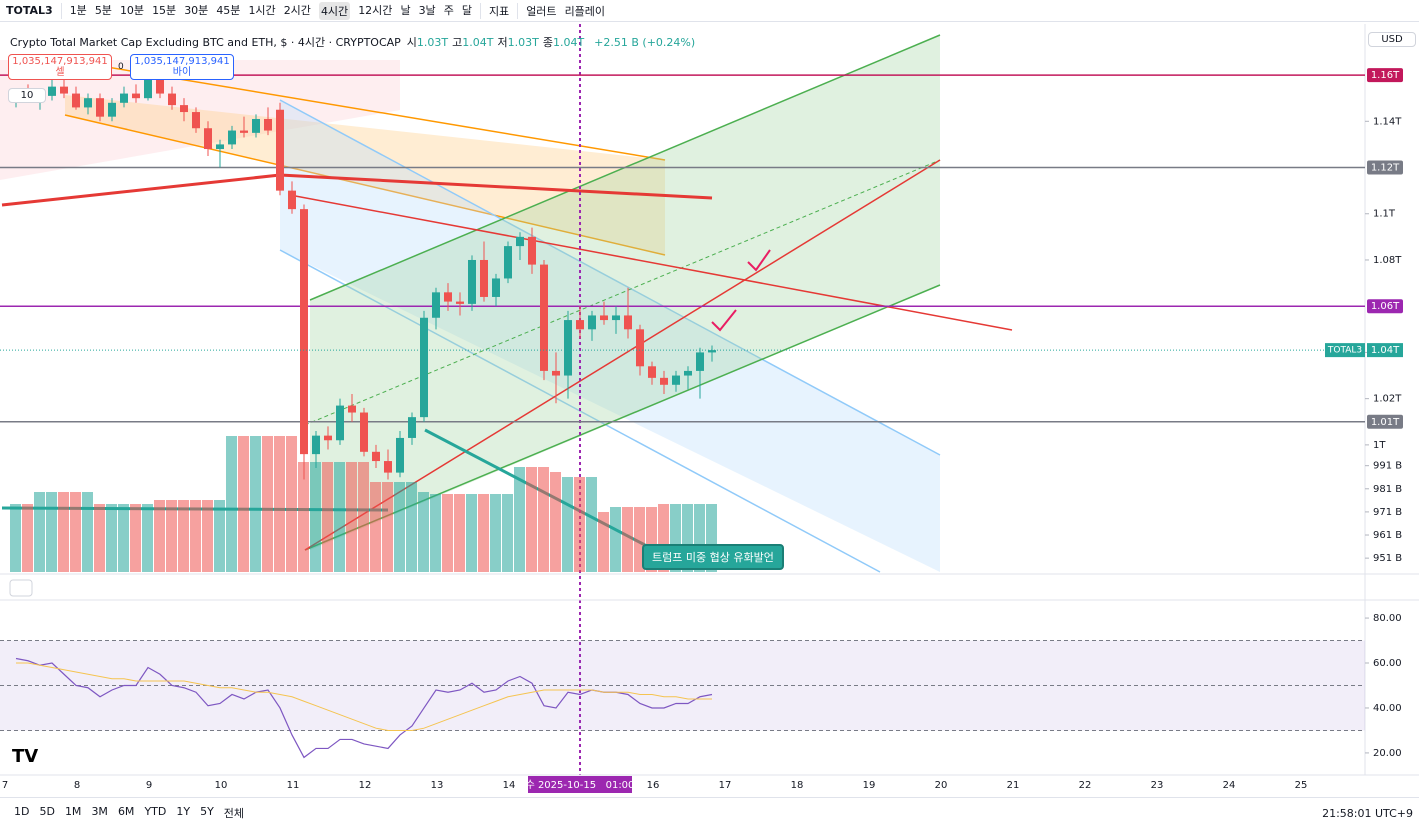 The image size is (1419, 828). I want to click on interval-button: 15분, so click(164, 10).